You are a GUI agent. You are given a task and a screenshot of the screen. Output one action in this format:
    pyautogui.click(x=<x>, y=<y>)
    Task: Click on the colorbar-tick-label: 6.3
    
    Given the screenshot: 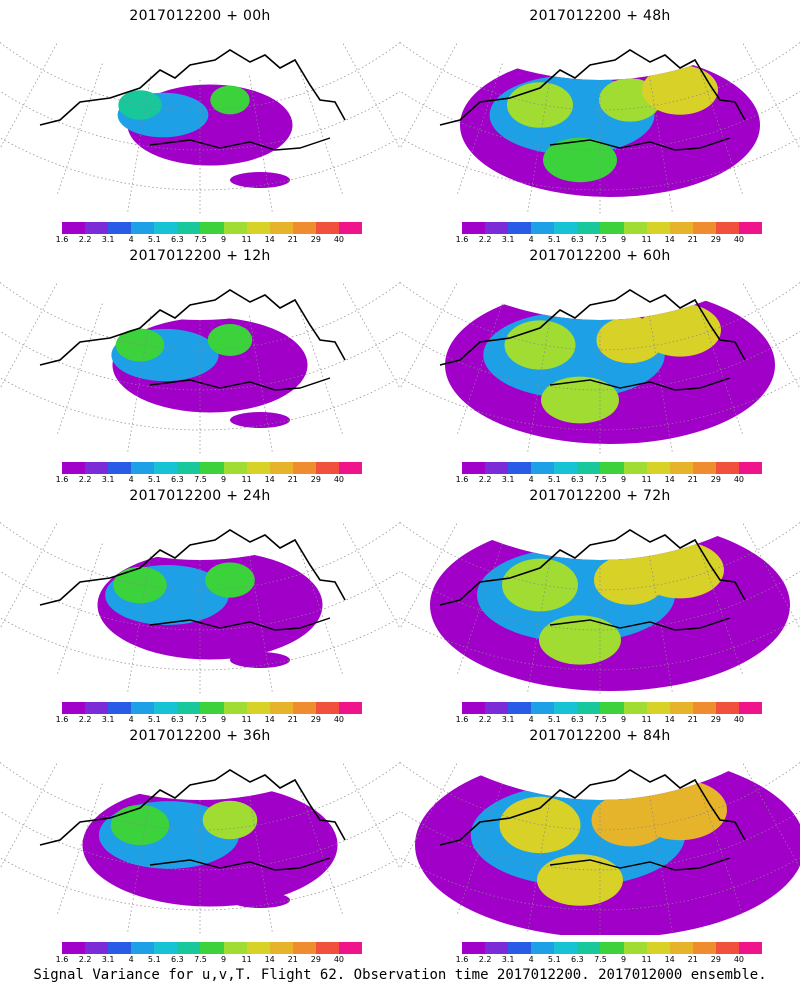 What is the action you would take?
    pyautogui.click(x=577, y=719)
    